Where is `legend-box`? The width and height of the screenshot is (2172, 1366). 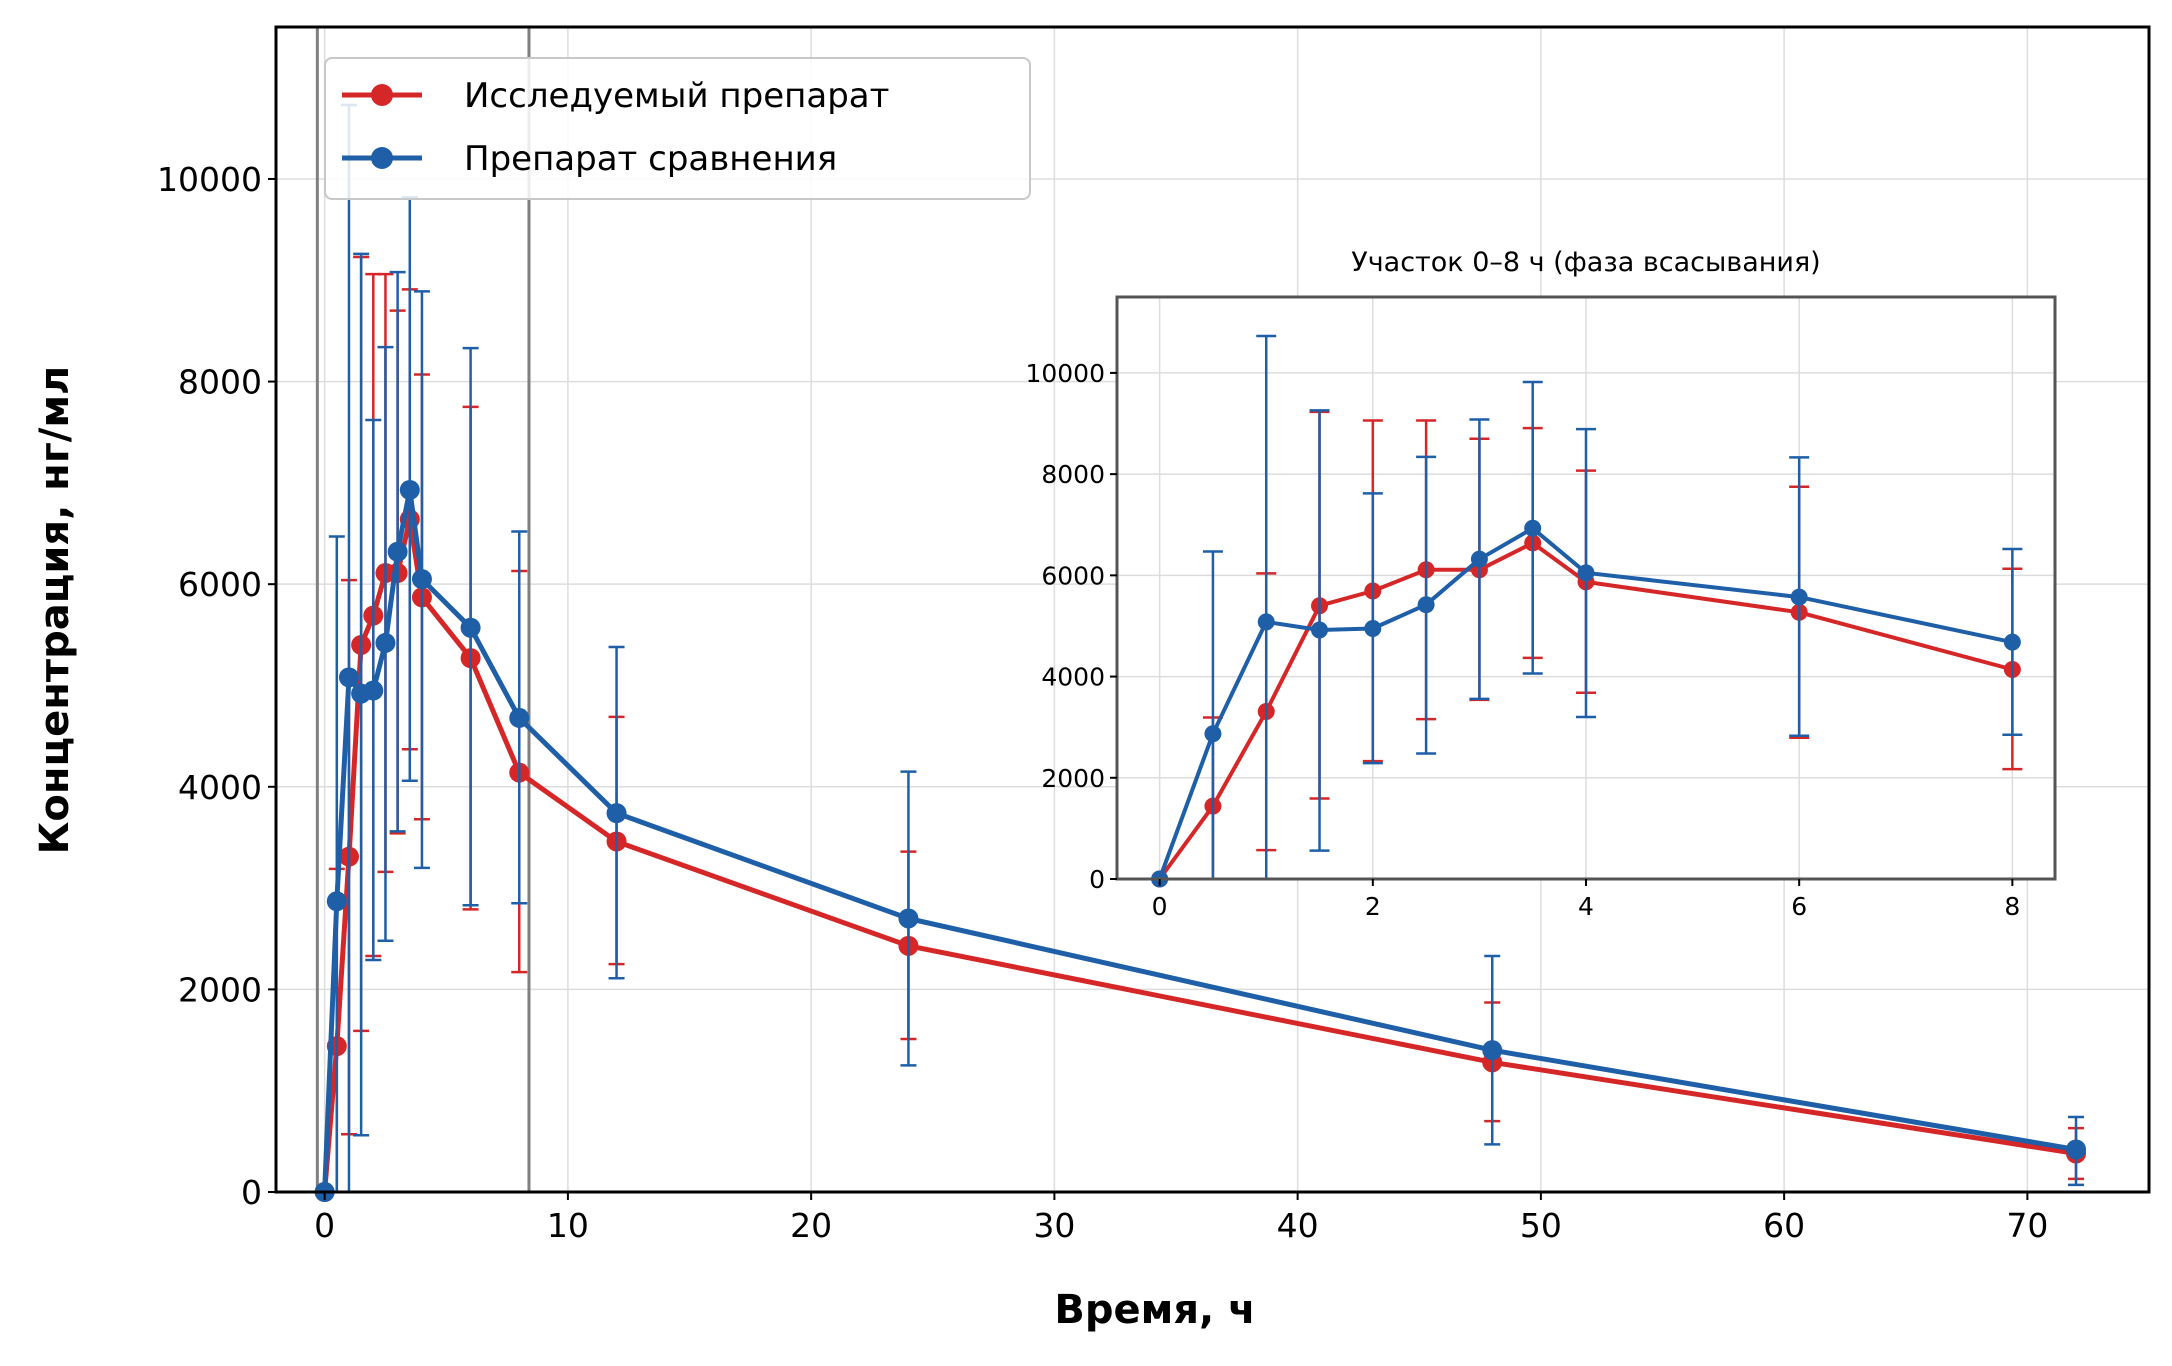 legend-box is located at coordinates (677, 128).